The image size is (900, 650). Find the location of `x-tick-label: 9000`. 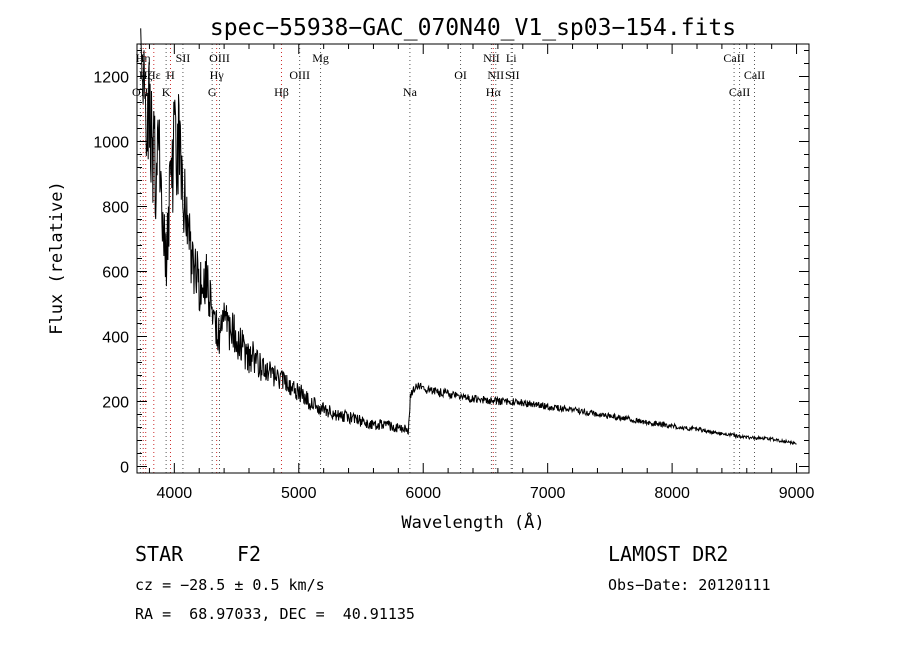

x-tick-label: 9000 is located at coordinates (797, 493).